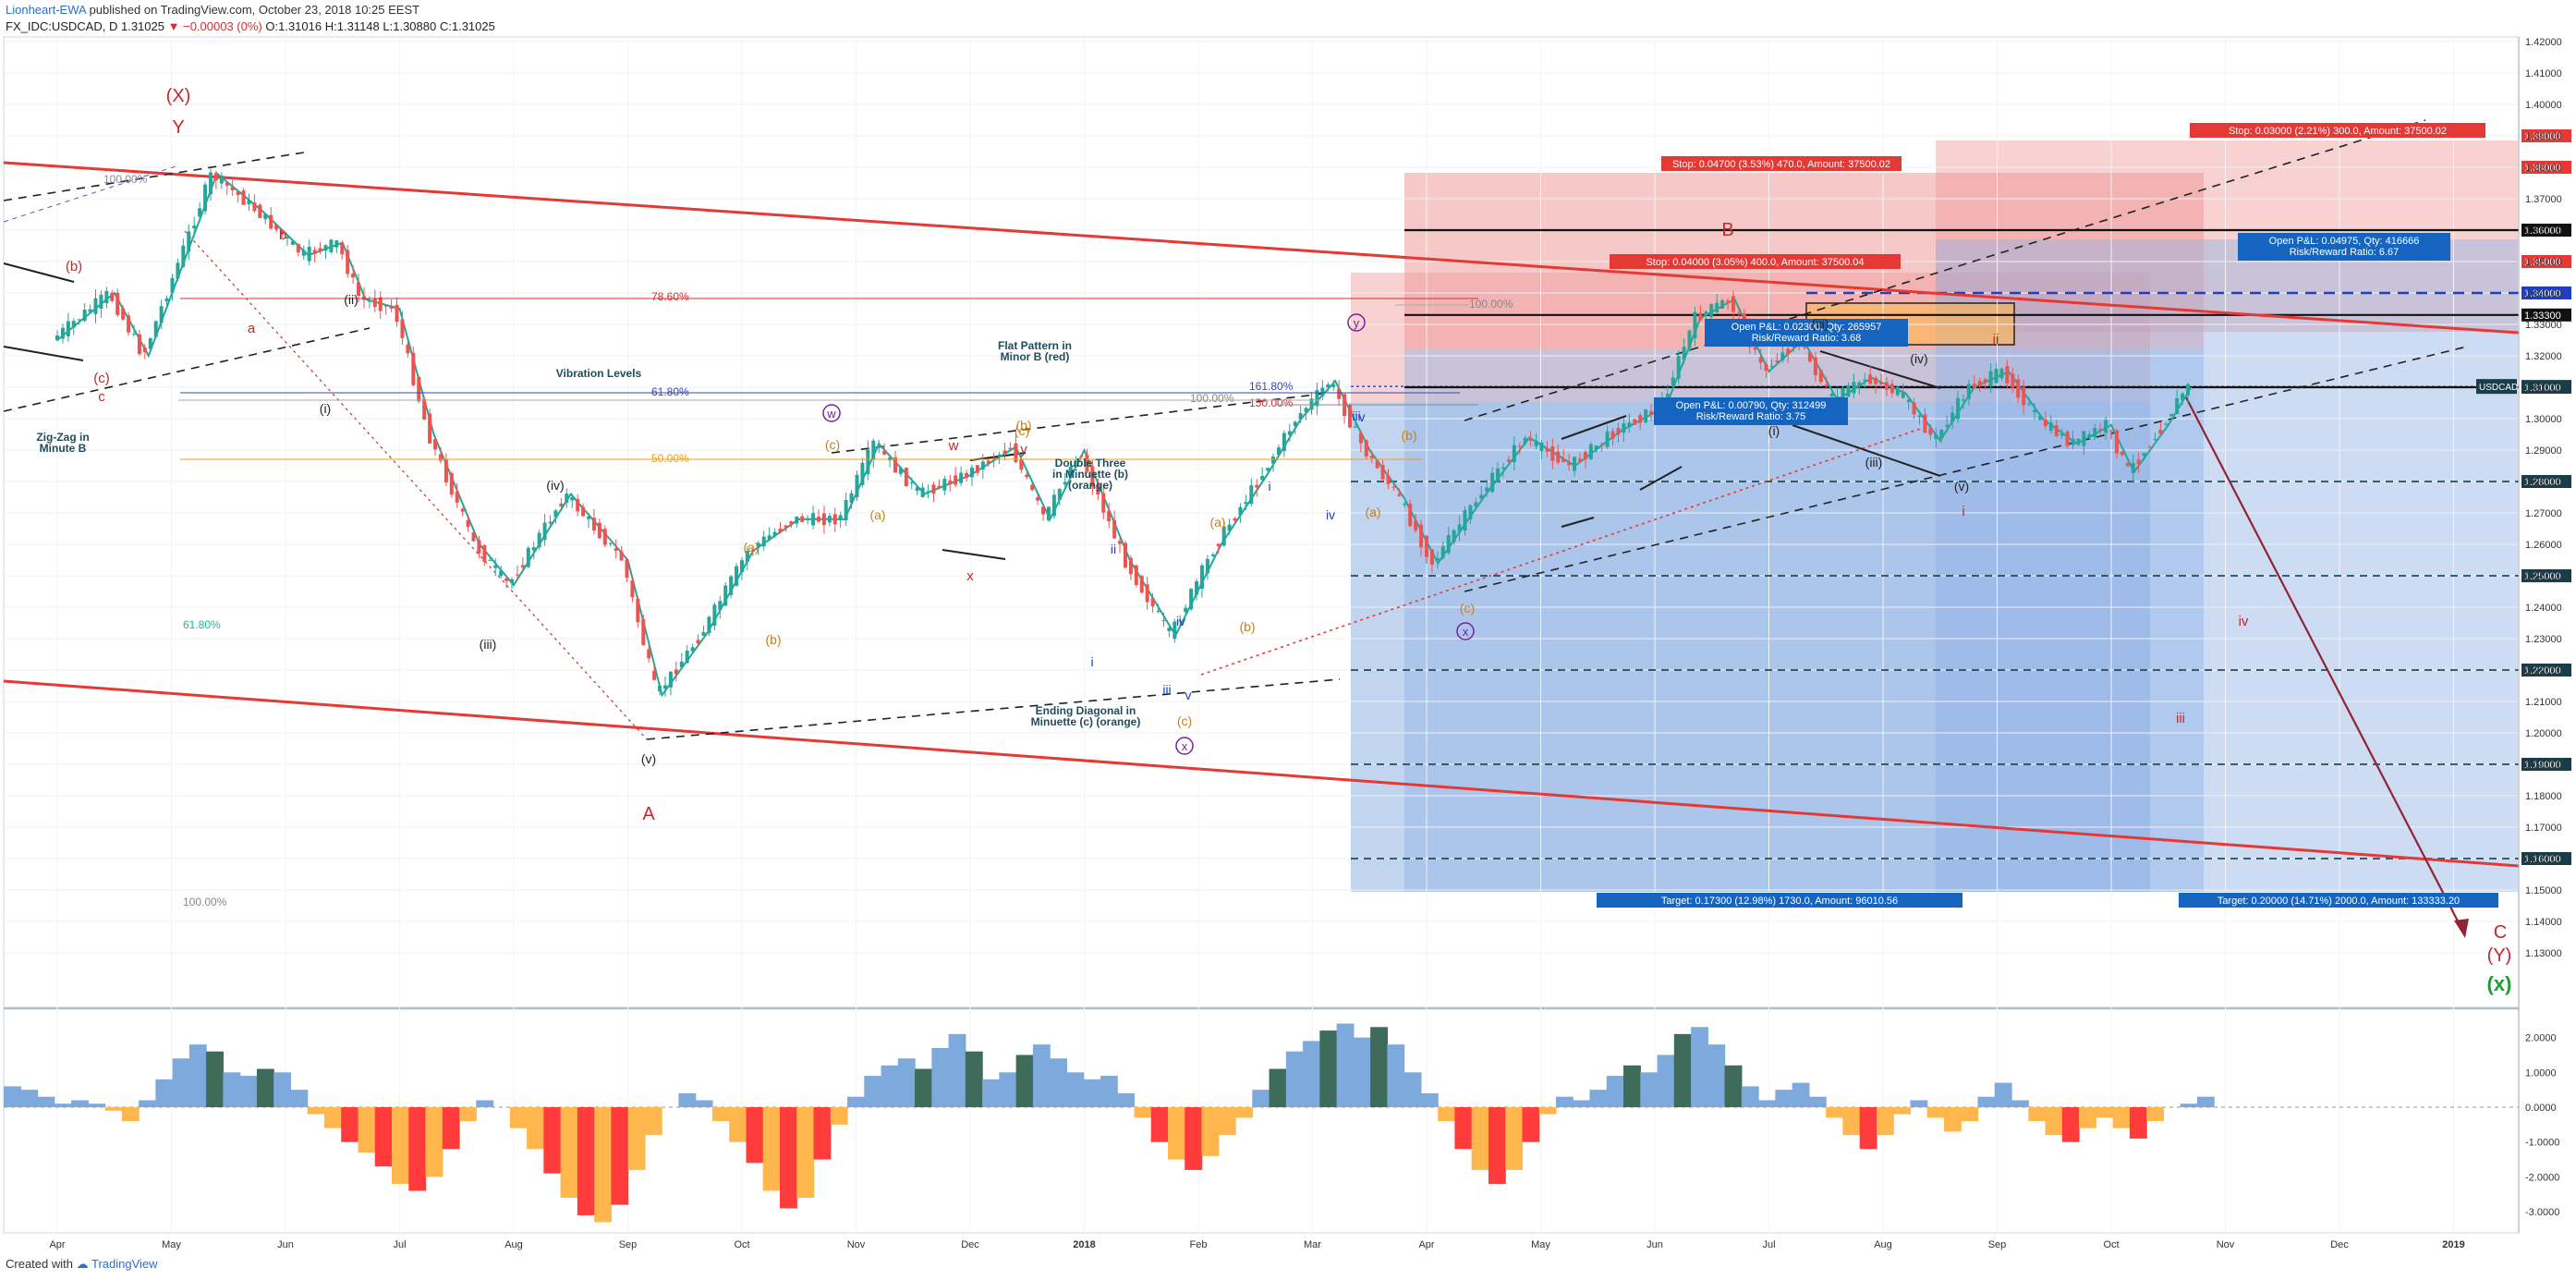 This screenshot has width=2576, height=1280. I want to click on wave-label-red: (X), so click(178, 96).